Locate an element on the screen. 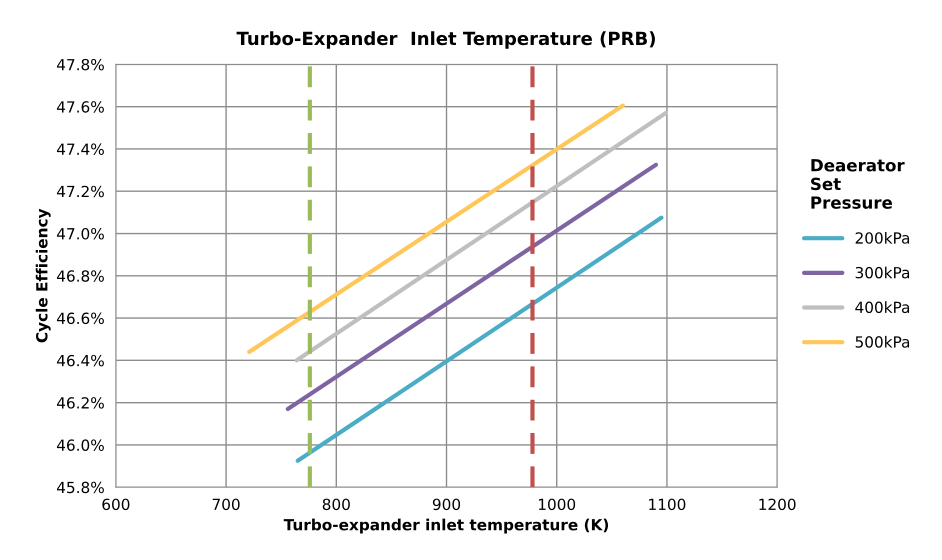 The image size is (942, 560). y-tick-label: 45.8% is located at coordinates (80, 488).